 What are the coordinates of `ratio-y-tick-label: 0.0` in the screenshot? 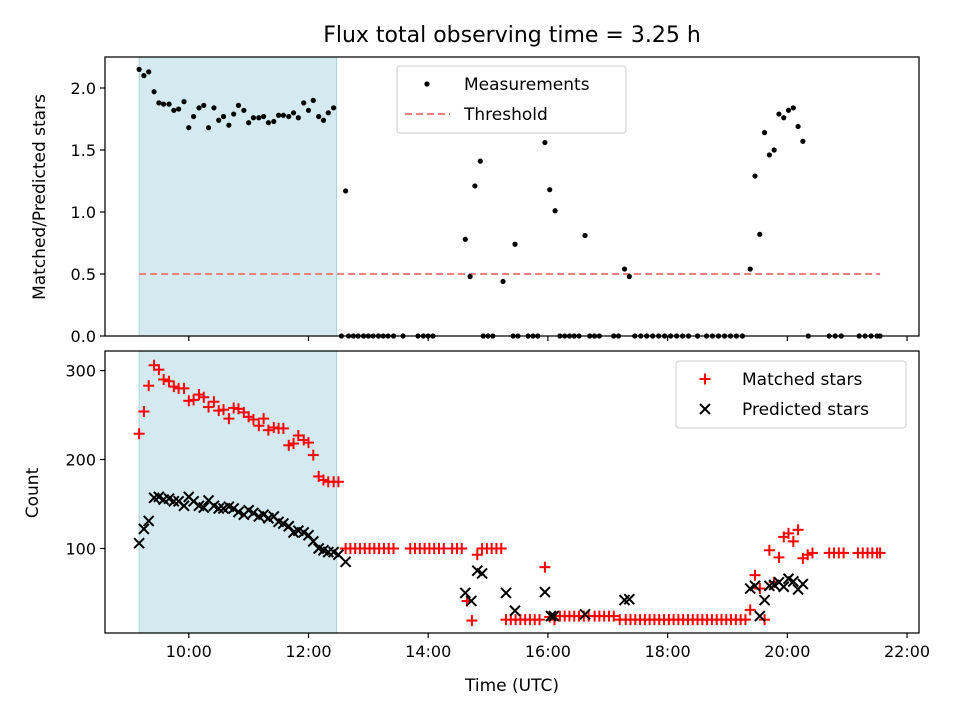 It's located at (83, 336).